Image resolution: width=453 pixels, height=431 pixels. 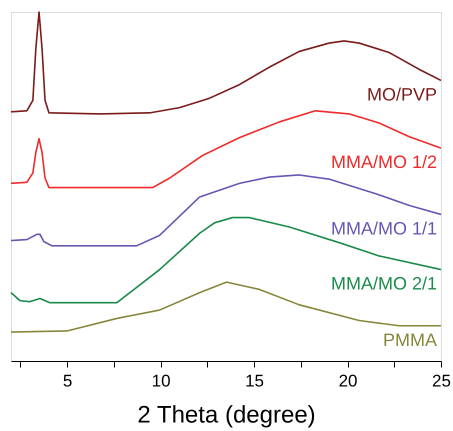 I want to click on series-label: MMA/MO 1/2, so click(x=383, y=162).